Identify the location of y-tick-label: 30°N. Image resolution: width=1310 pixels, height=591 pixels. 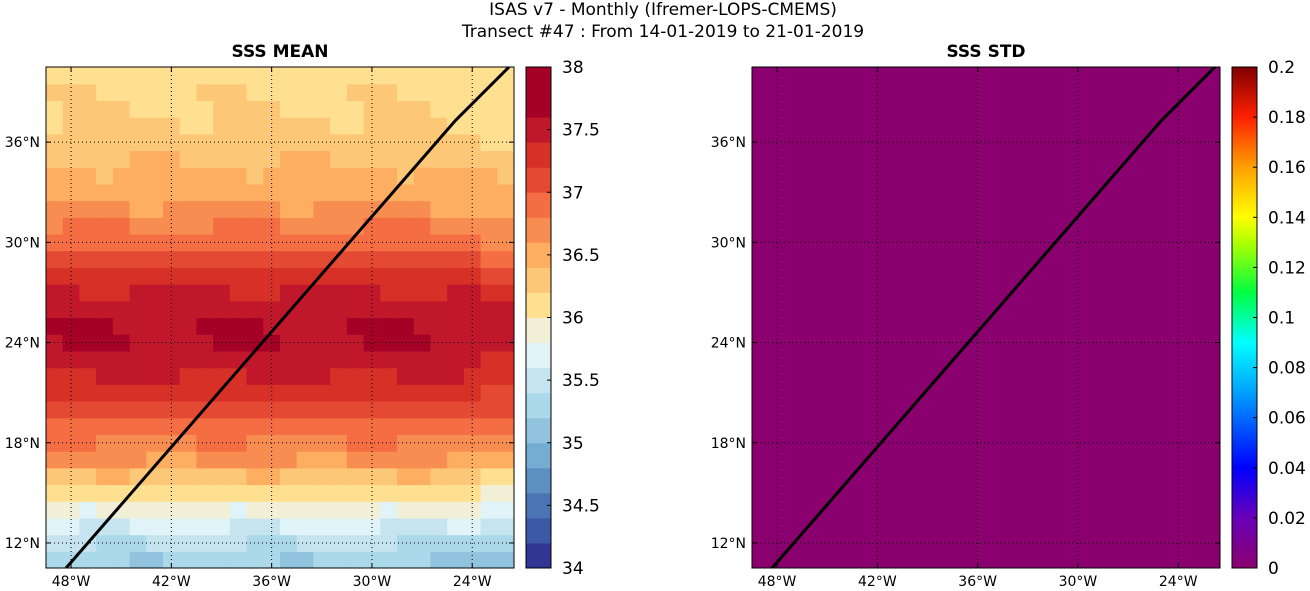
(22, 243).